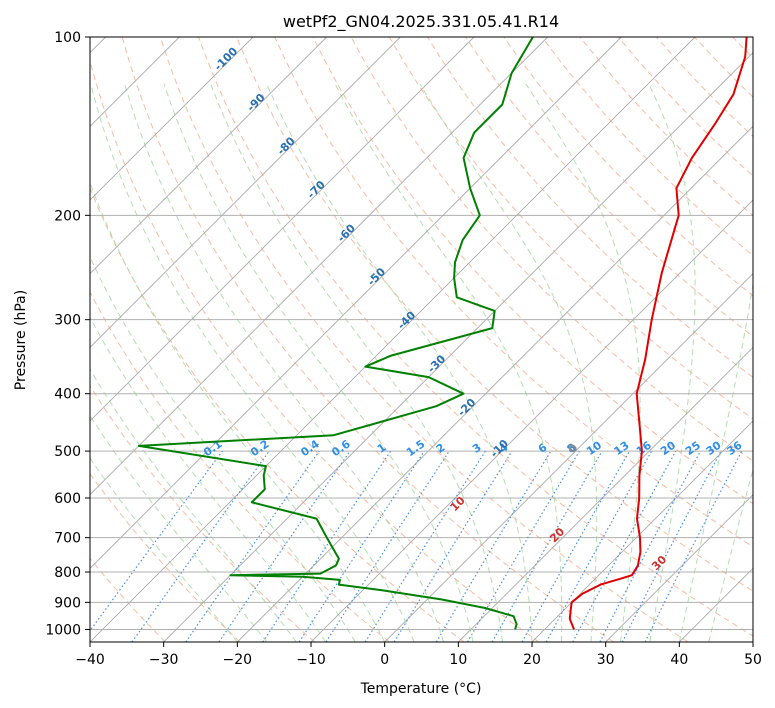 The width and height of the screenshot is (775, 708). What do you see at coordinates (238, 660) in the screenshot?
I see `x-tick-label: −20` at bounding box center [238, 660].